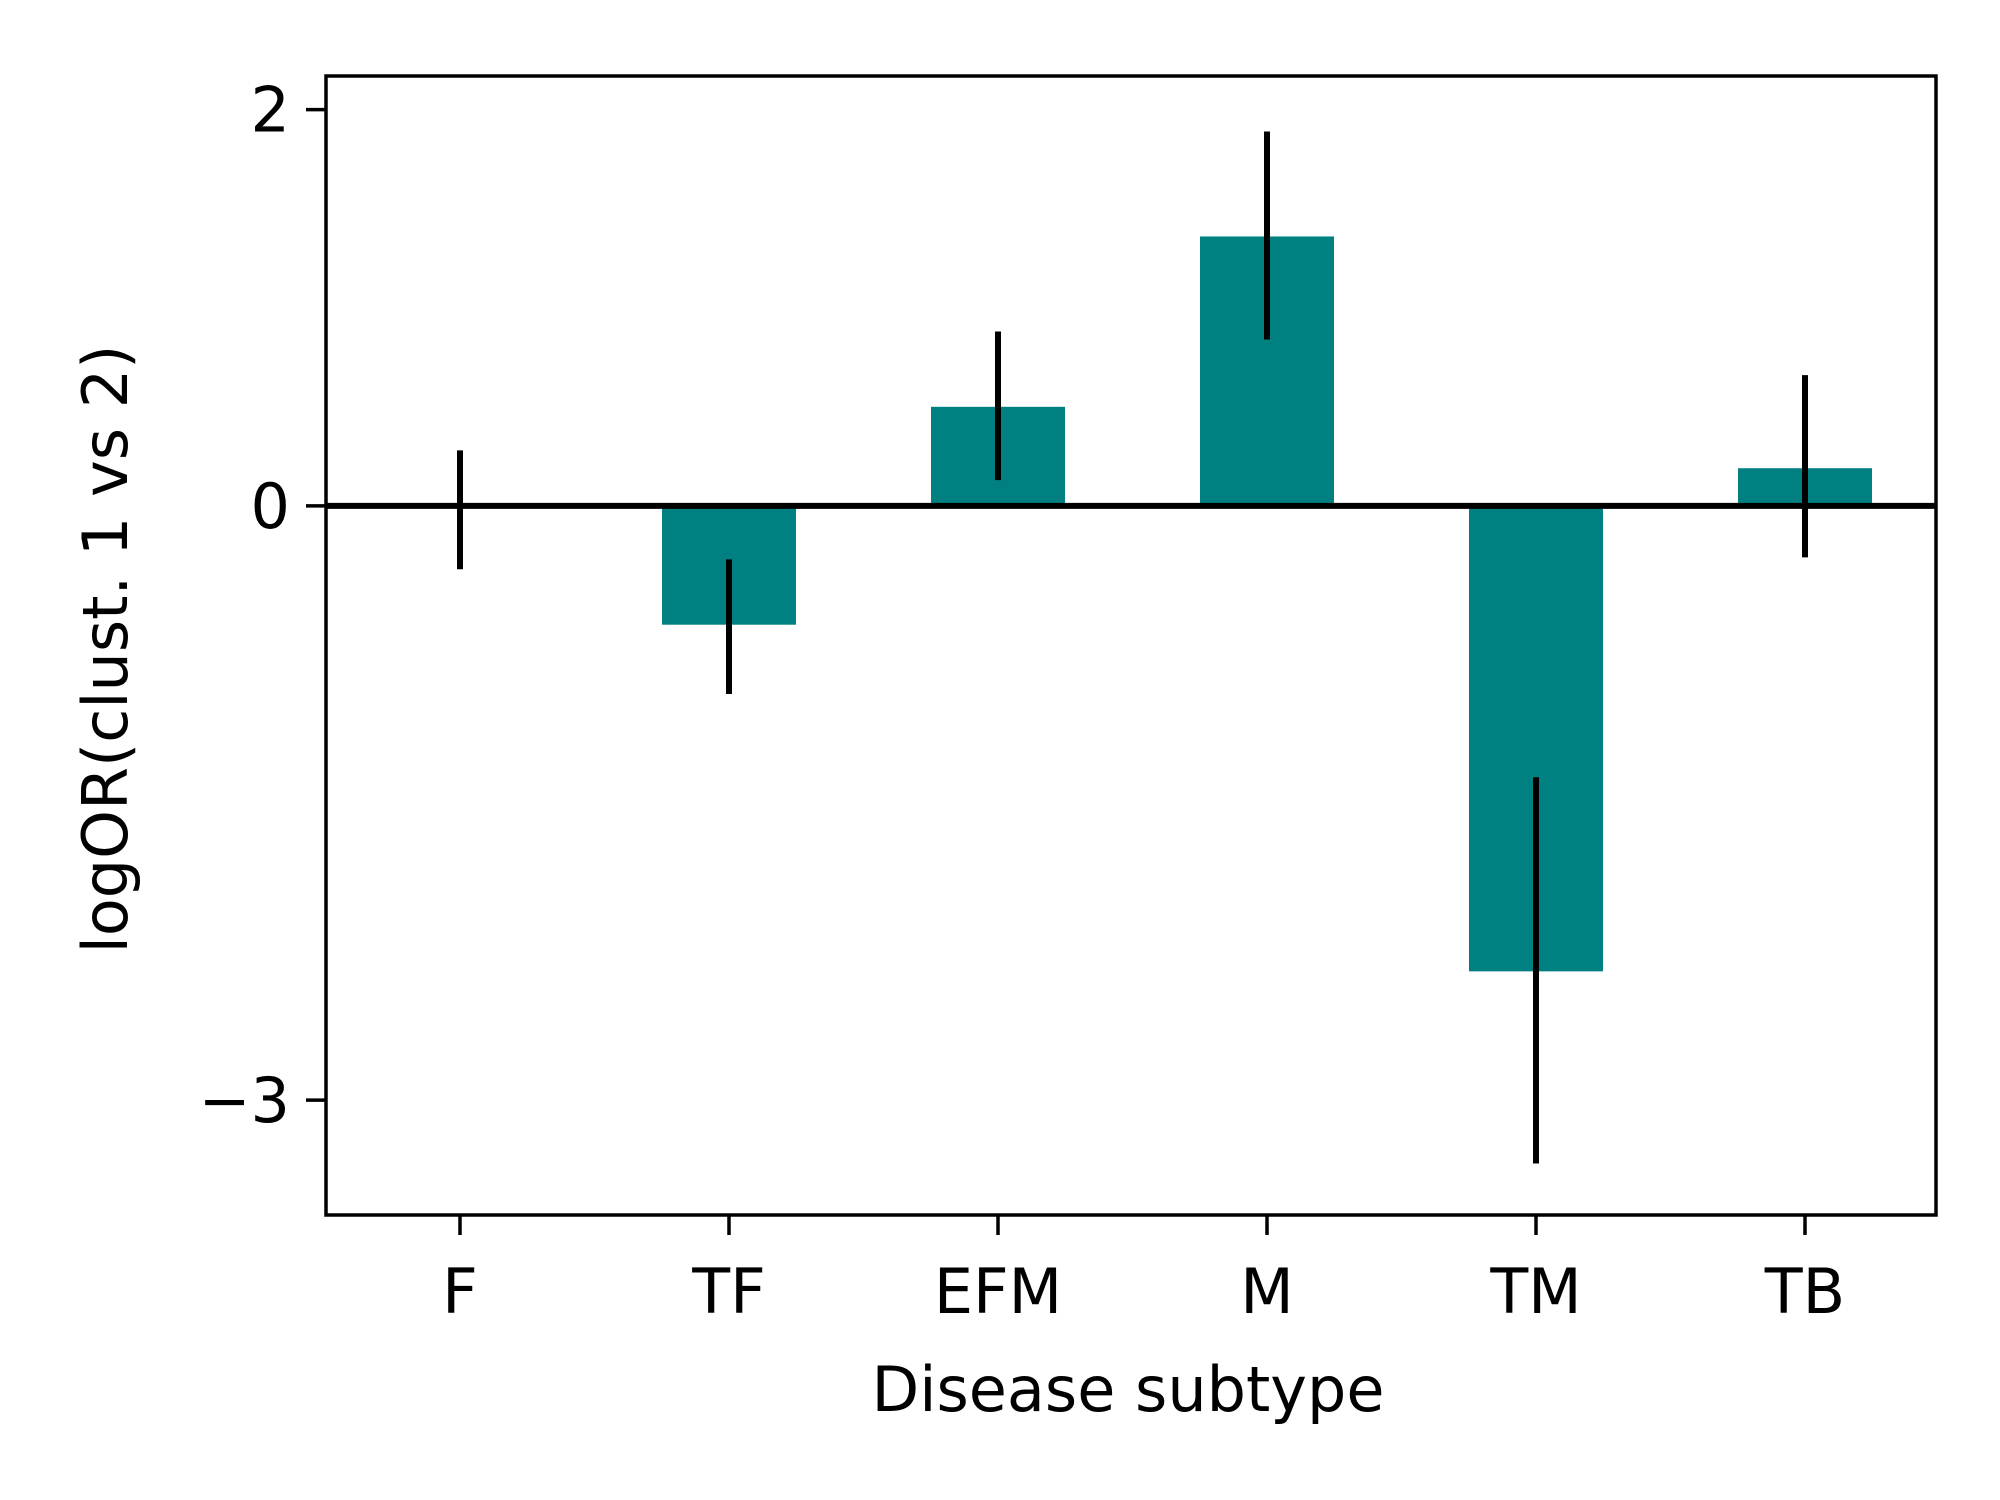  I want to click on x-tick-label: F, so click(460, 1291).